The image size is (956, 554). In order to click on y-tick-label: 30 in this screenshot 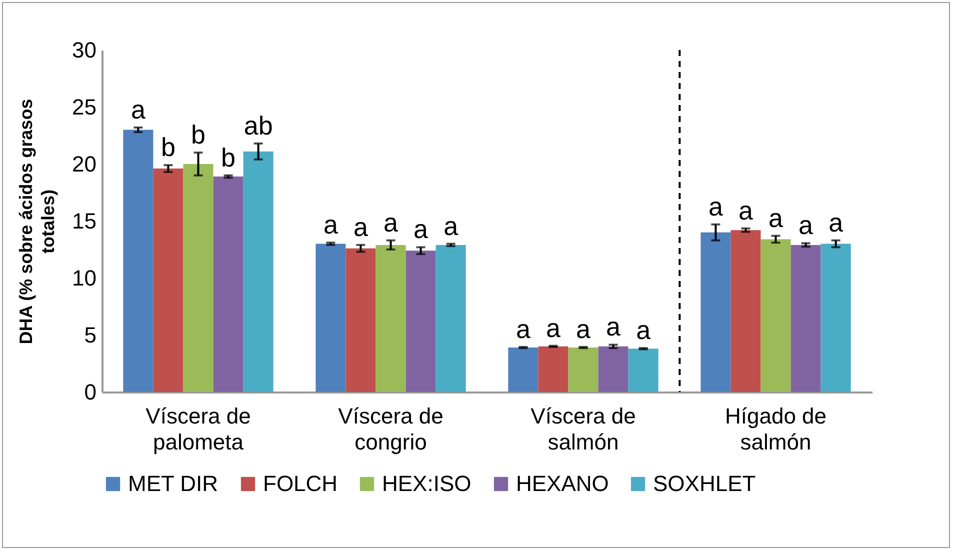, I will do `click(84, 50)`.